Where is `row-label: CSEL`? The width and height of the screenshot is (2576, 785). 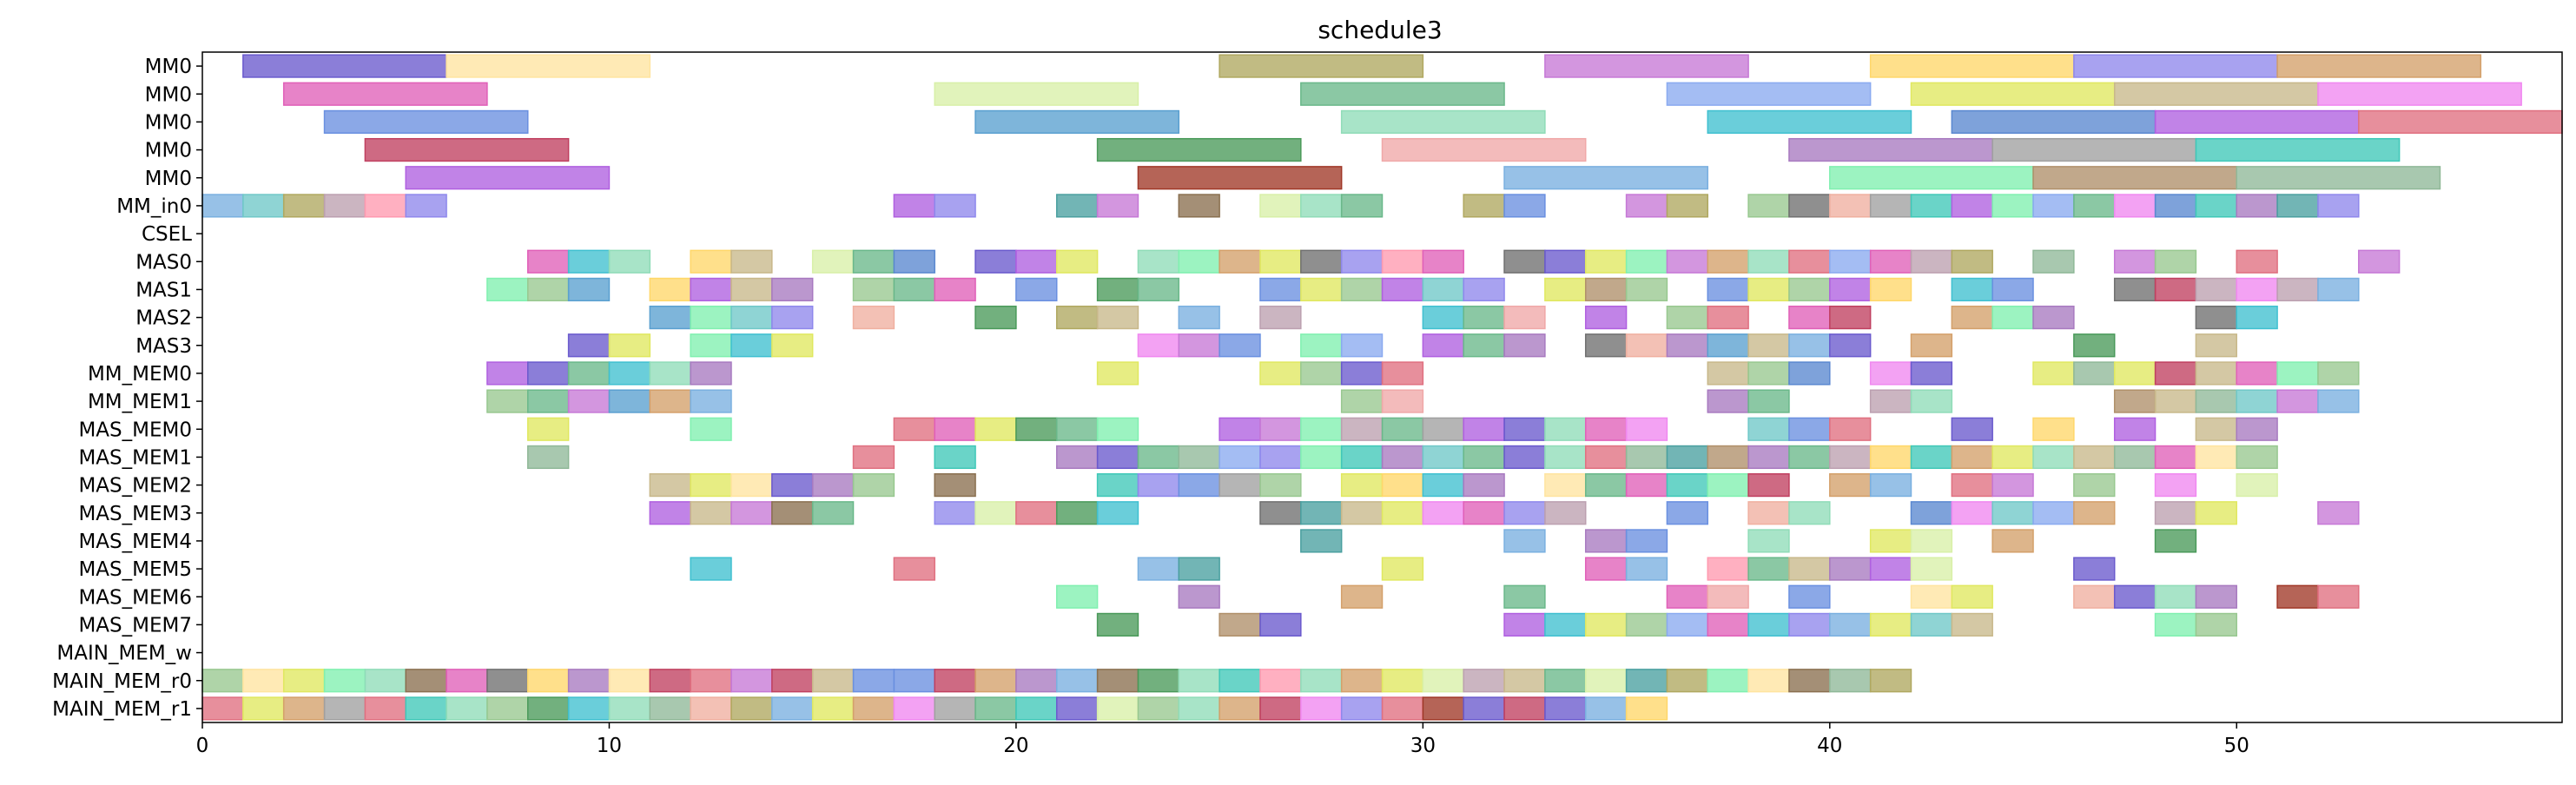 row-label: CSEL is located at coordinates (167, 234).